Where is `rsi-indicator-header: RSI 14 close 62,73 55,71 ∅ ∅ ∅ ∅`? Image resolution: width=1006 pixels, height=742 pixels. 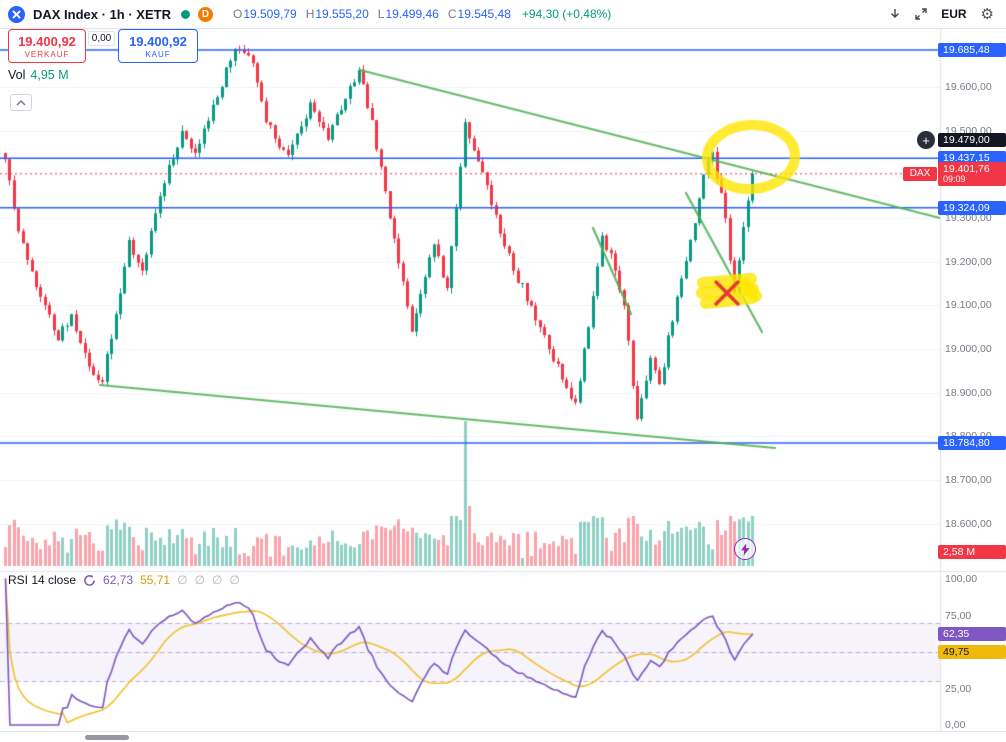
rsi-indicator-header: RSI 14 close 62,73 55,71 ∅ ∅ ∅ ∅ is located at coordinates (124, 580).